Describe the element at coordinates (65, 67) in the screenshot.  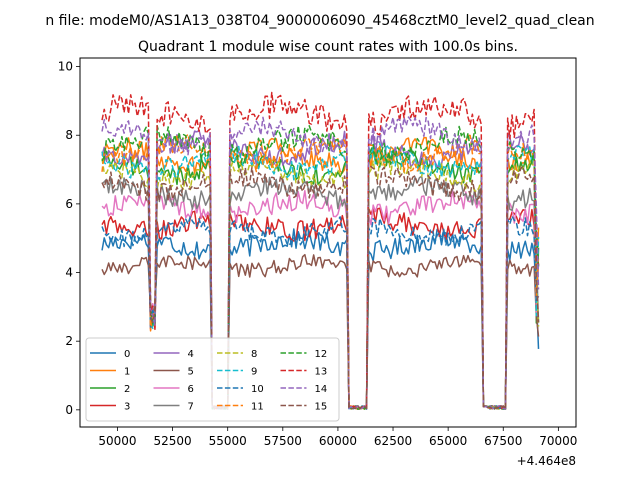
I see `y-tick-label: 10` at that location.